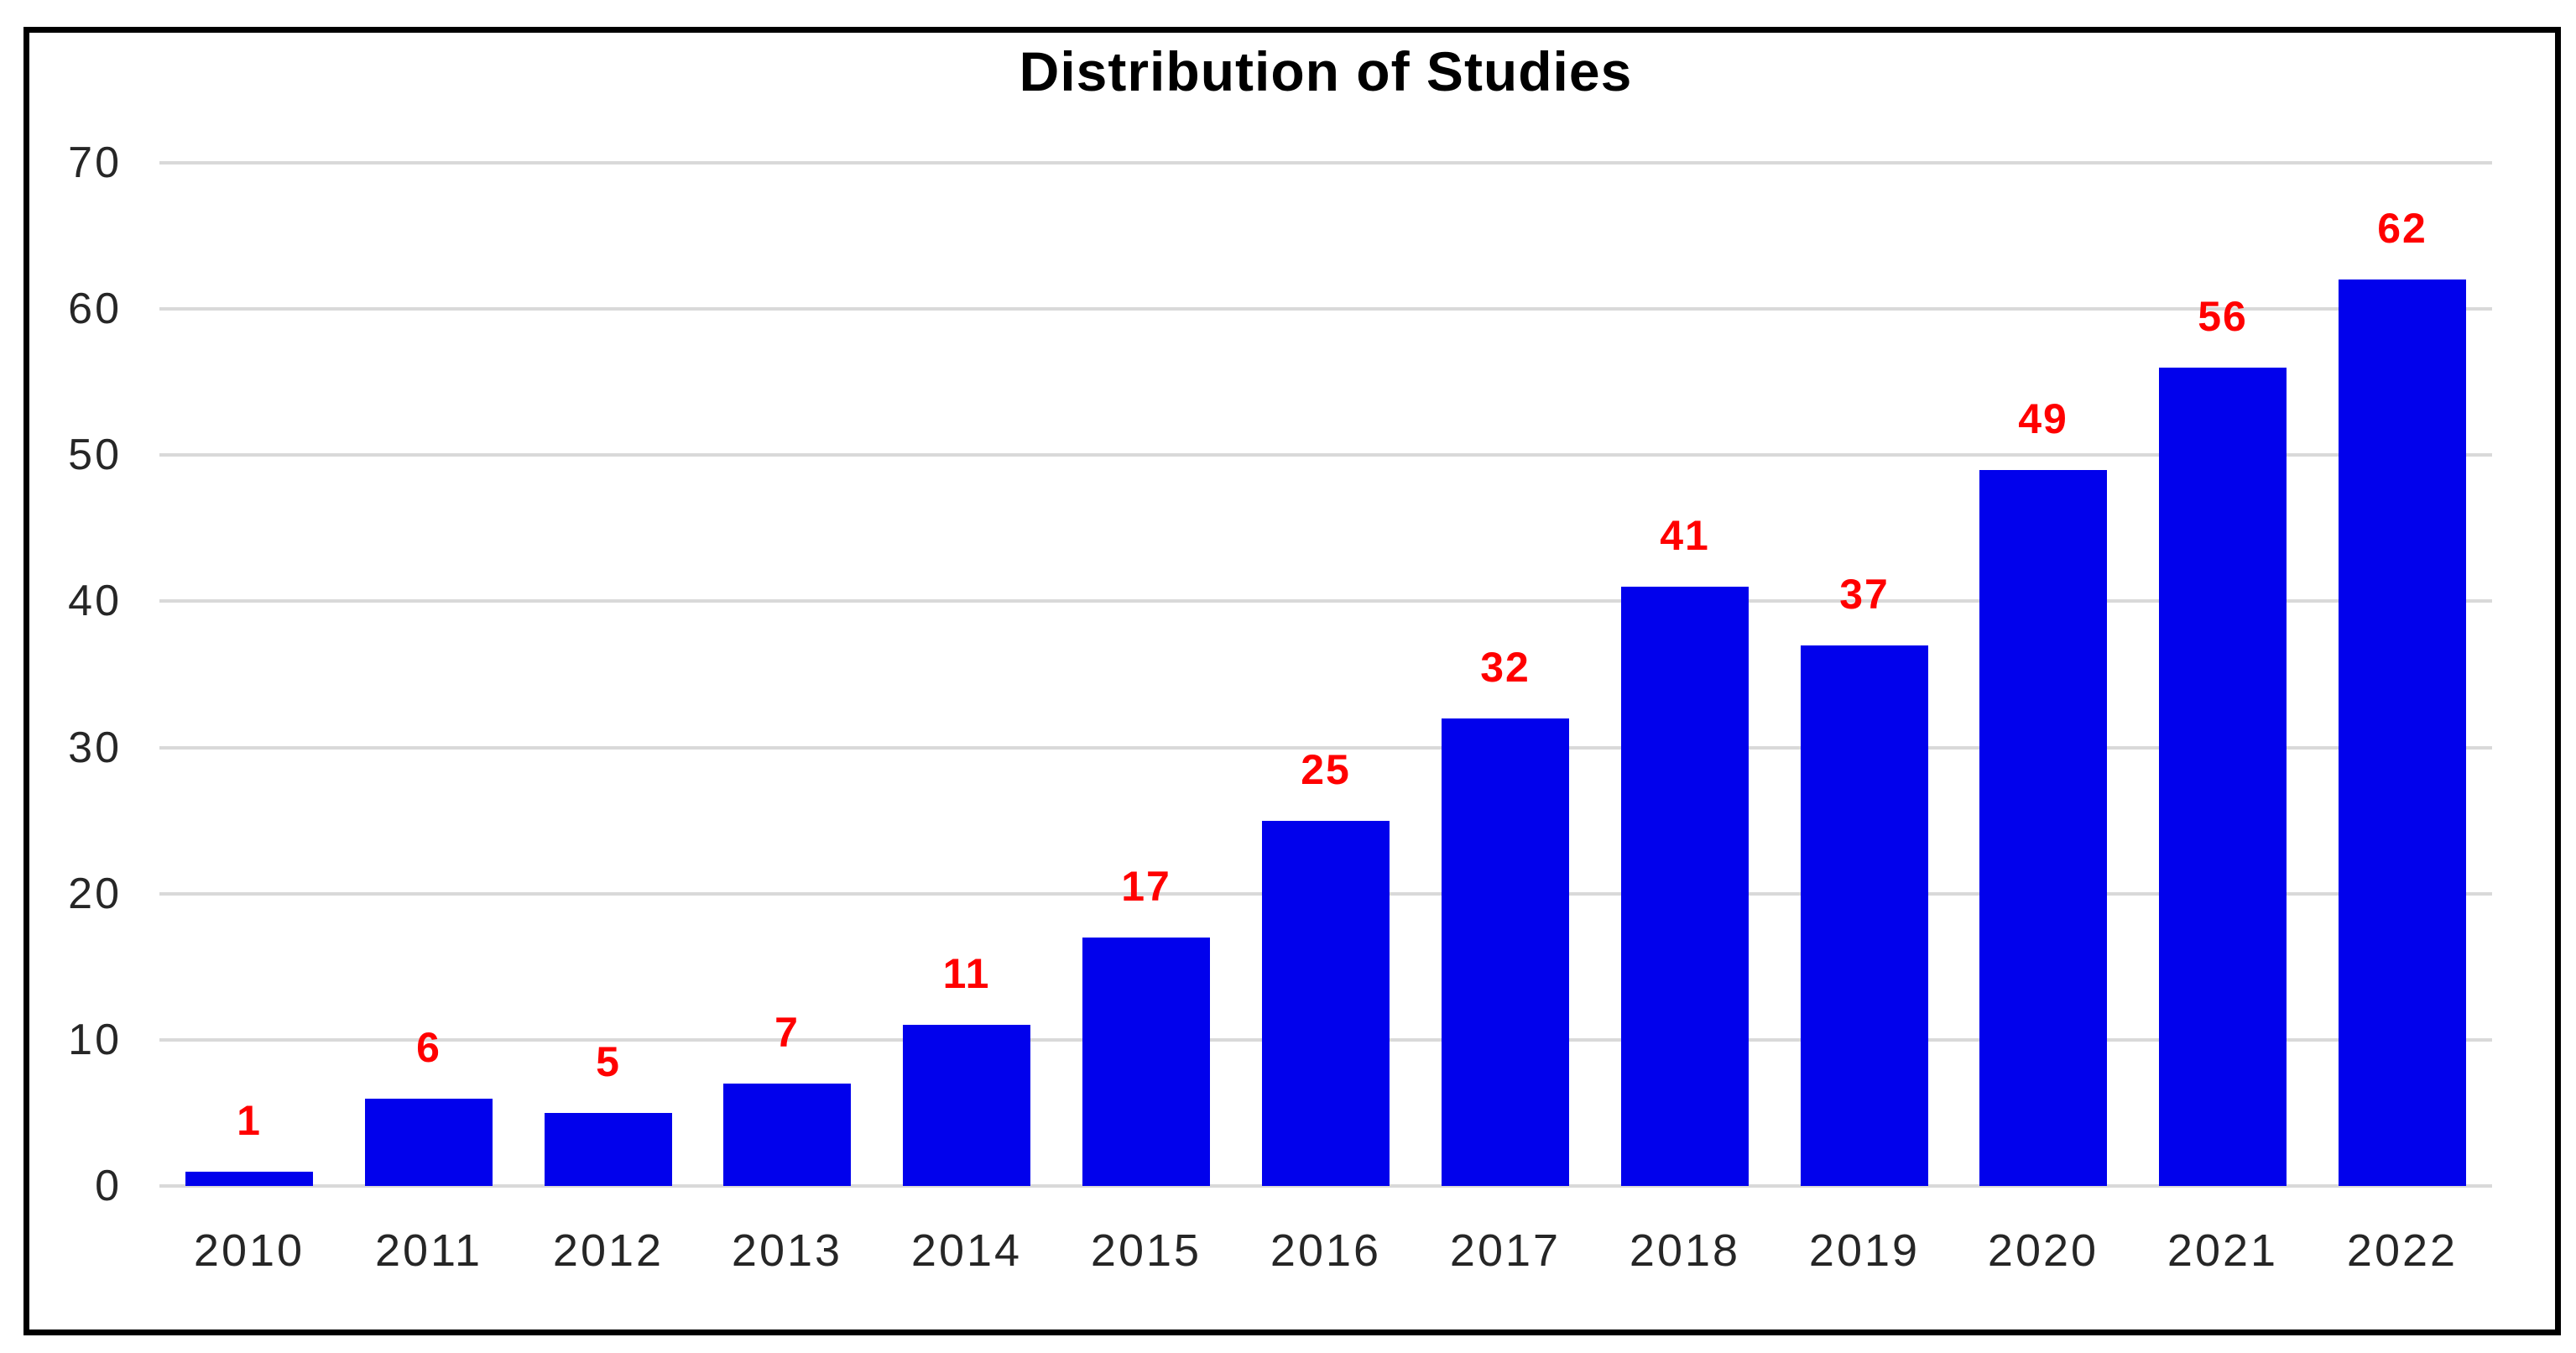 The width and height of the screenshot is (2576, 1353). I want to click on bar-2020, so click(2043, 828).